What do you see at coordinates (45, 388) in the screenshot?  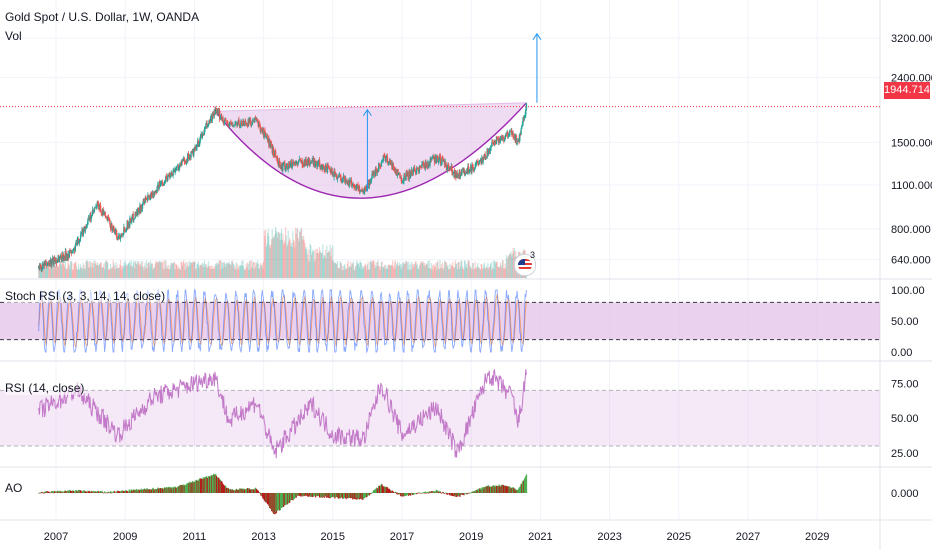 I see `rsi-label: RSI (14, close)` at bounding box center [45, 388].